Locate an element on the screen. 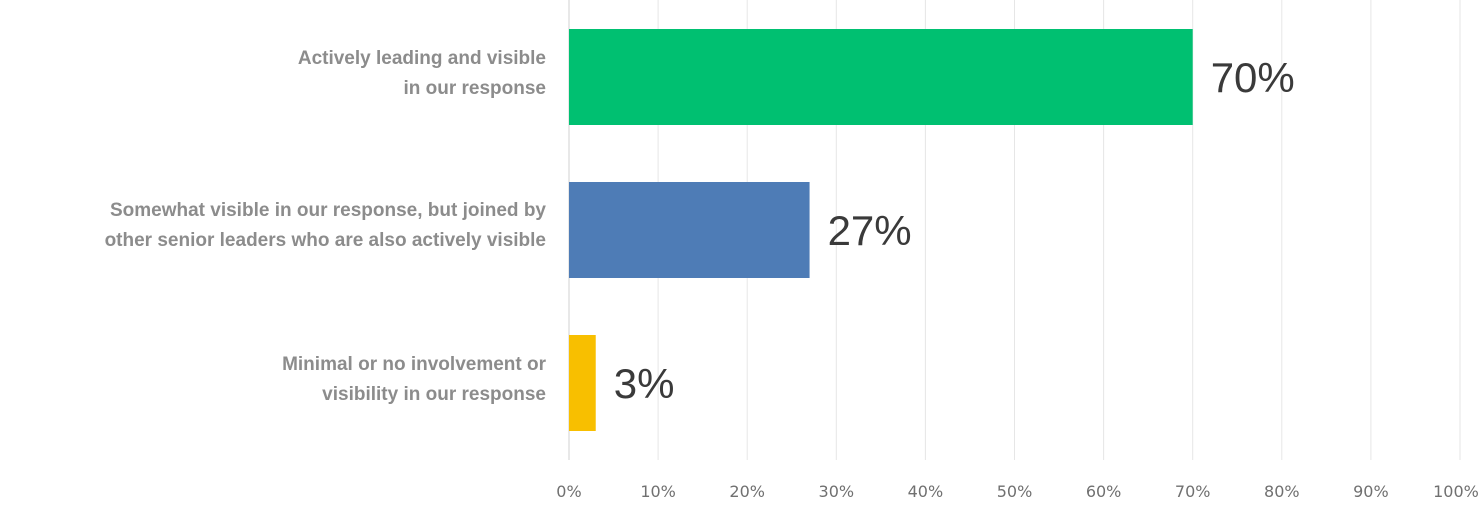 The image size is (1481, 505). x-tick-label: 90% is located at coordinates (1371, 491).